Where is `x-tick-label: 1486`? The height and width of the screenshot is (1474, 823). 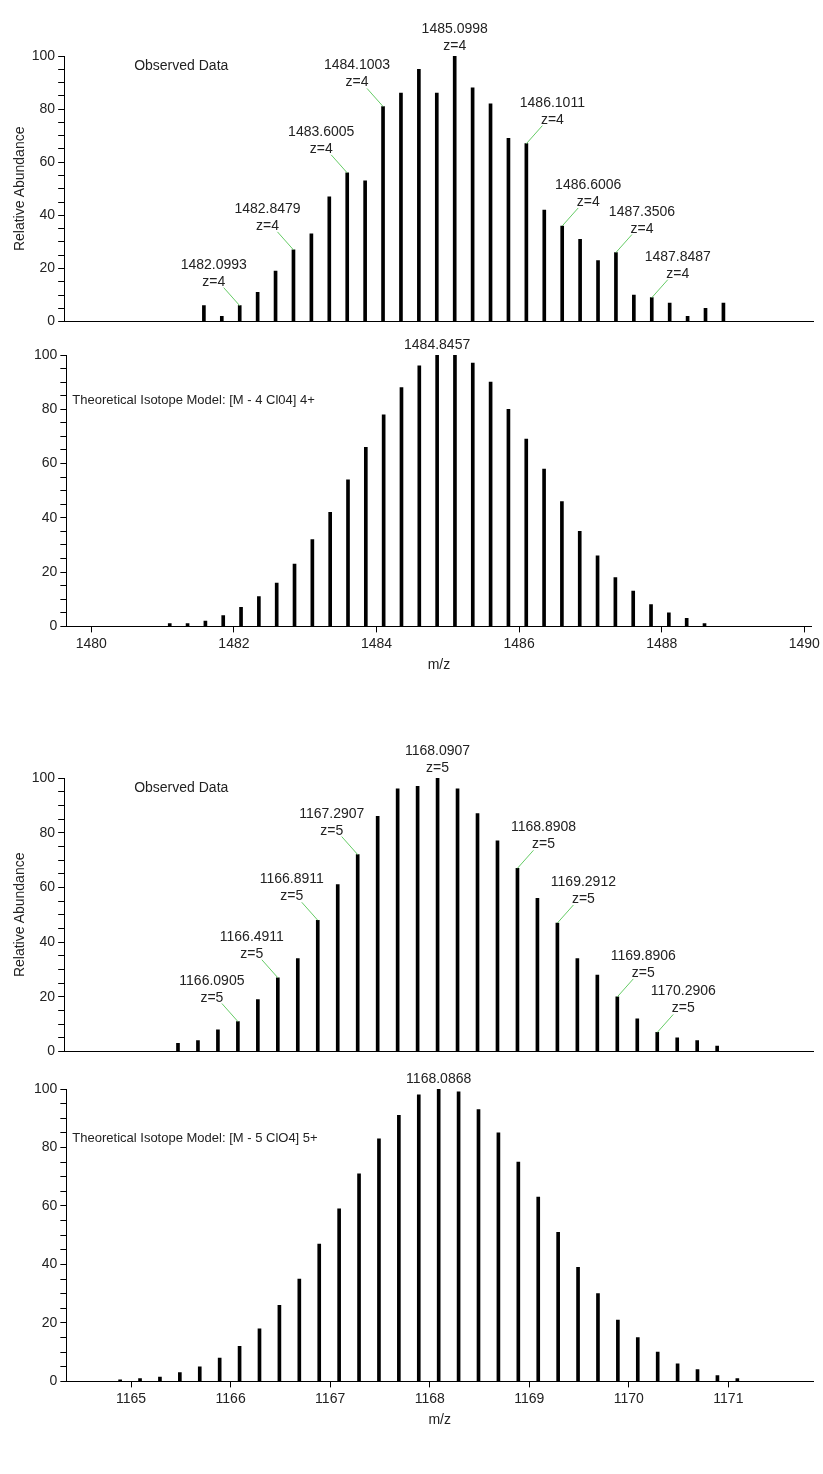
x-tick-label: 1486 is located at coordinates (519, 642).